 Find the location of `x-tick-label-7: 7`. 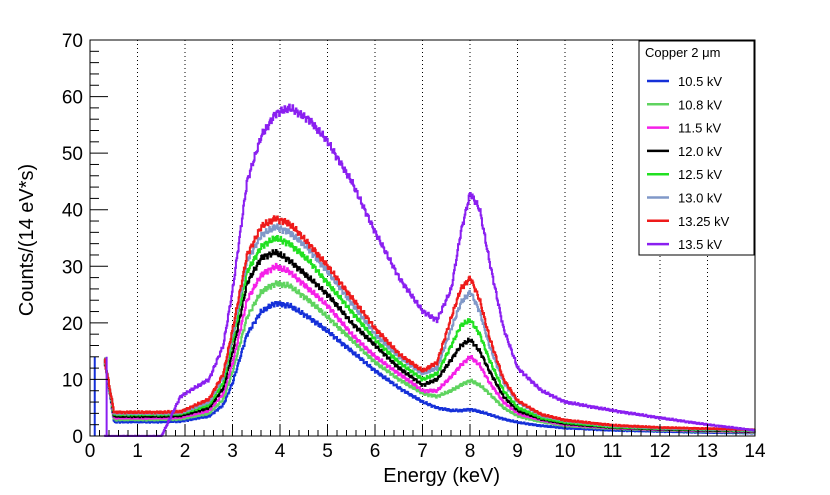

x-tick-label-7: 7 is located at coordinates (422, 451).